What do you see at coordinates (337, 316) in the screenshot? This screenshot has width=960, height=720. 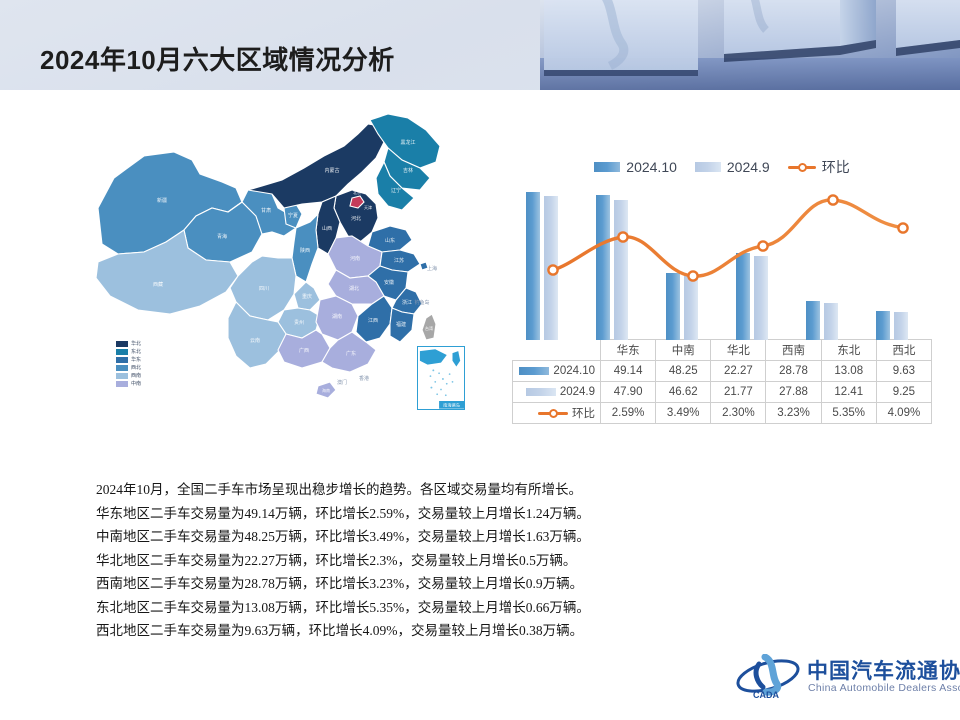 I see `svg-text: 湖南` at bounding box center [337, 316].